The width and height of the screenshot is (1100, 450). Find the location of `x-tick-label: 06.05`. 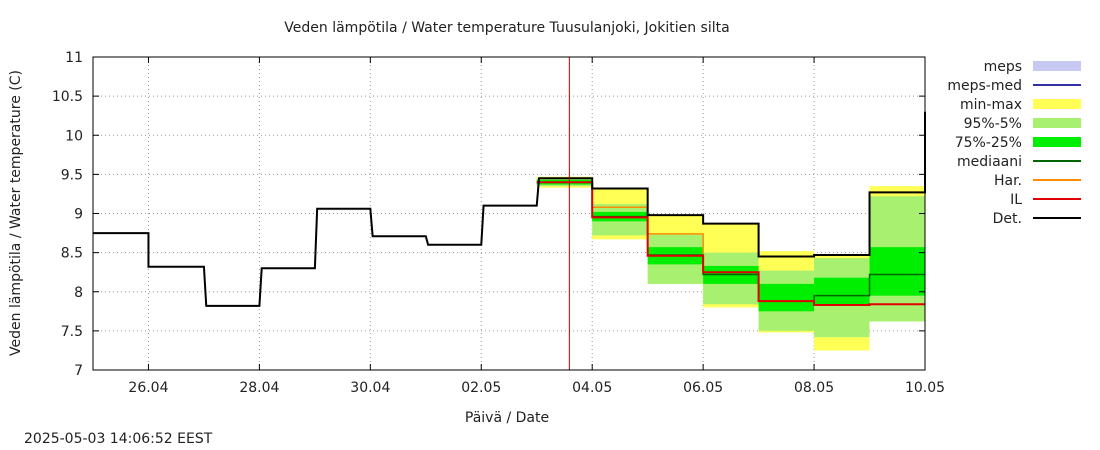

x-tick-label: 06.05 is located at coordinates (703, 388).